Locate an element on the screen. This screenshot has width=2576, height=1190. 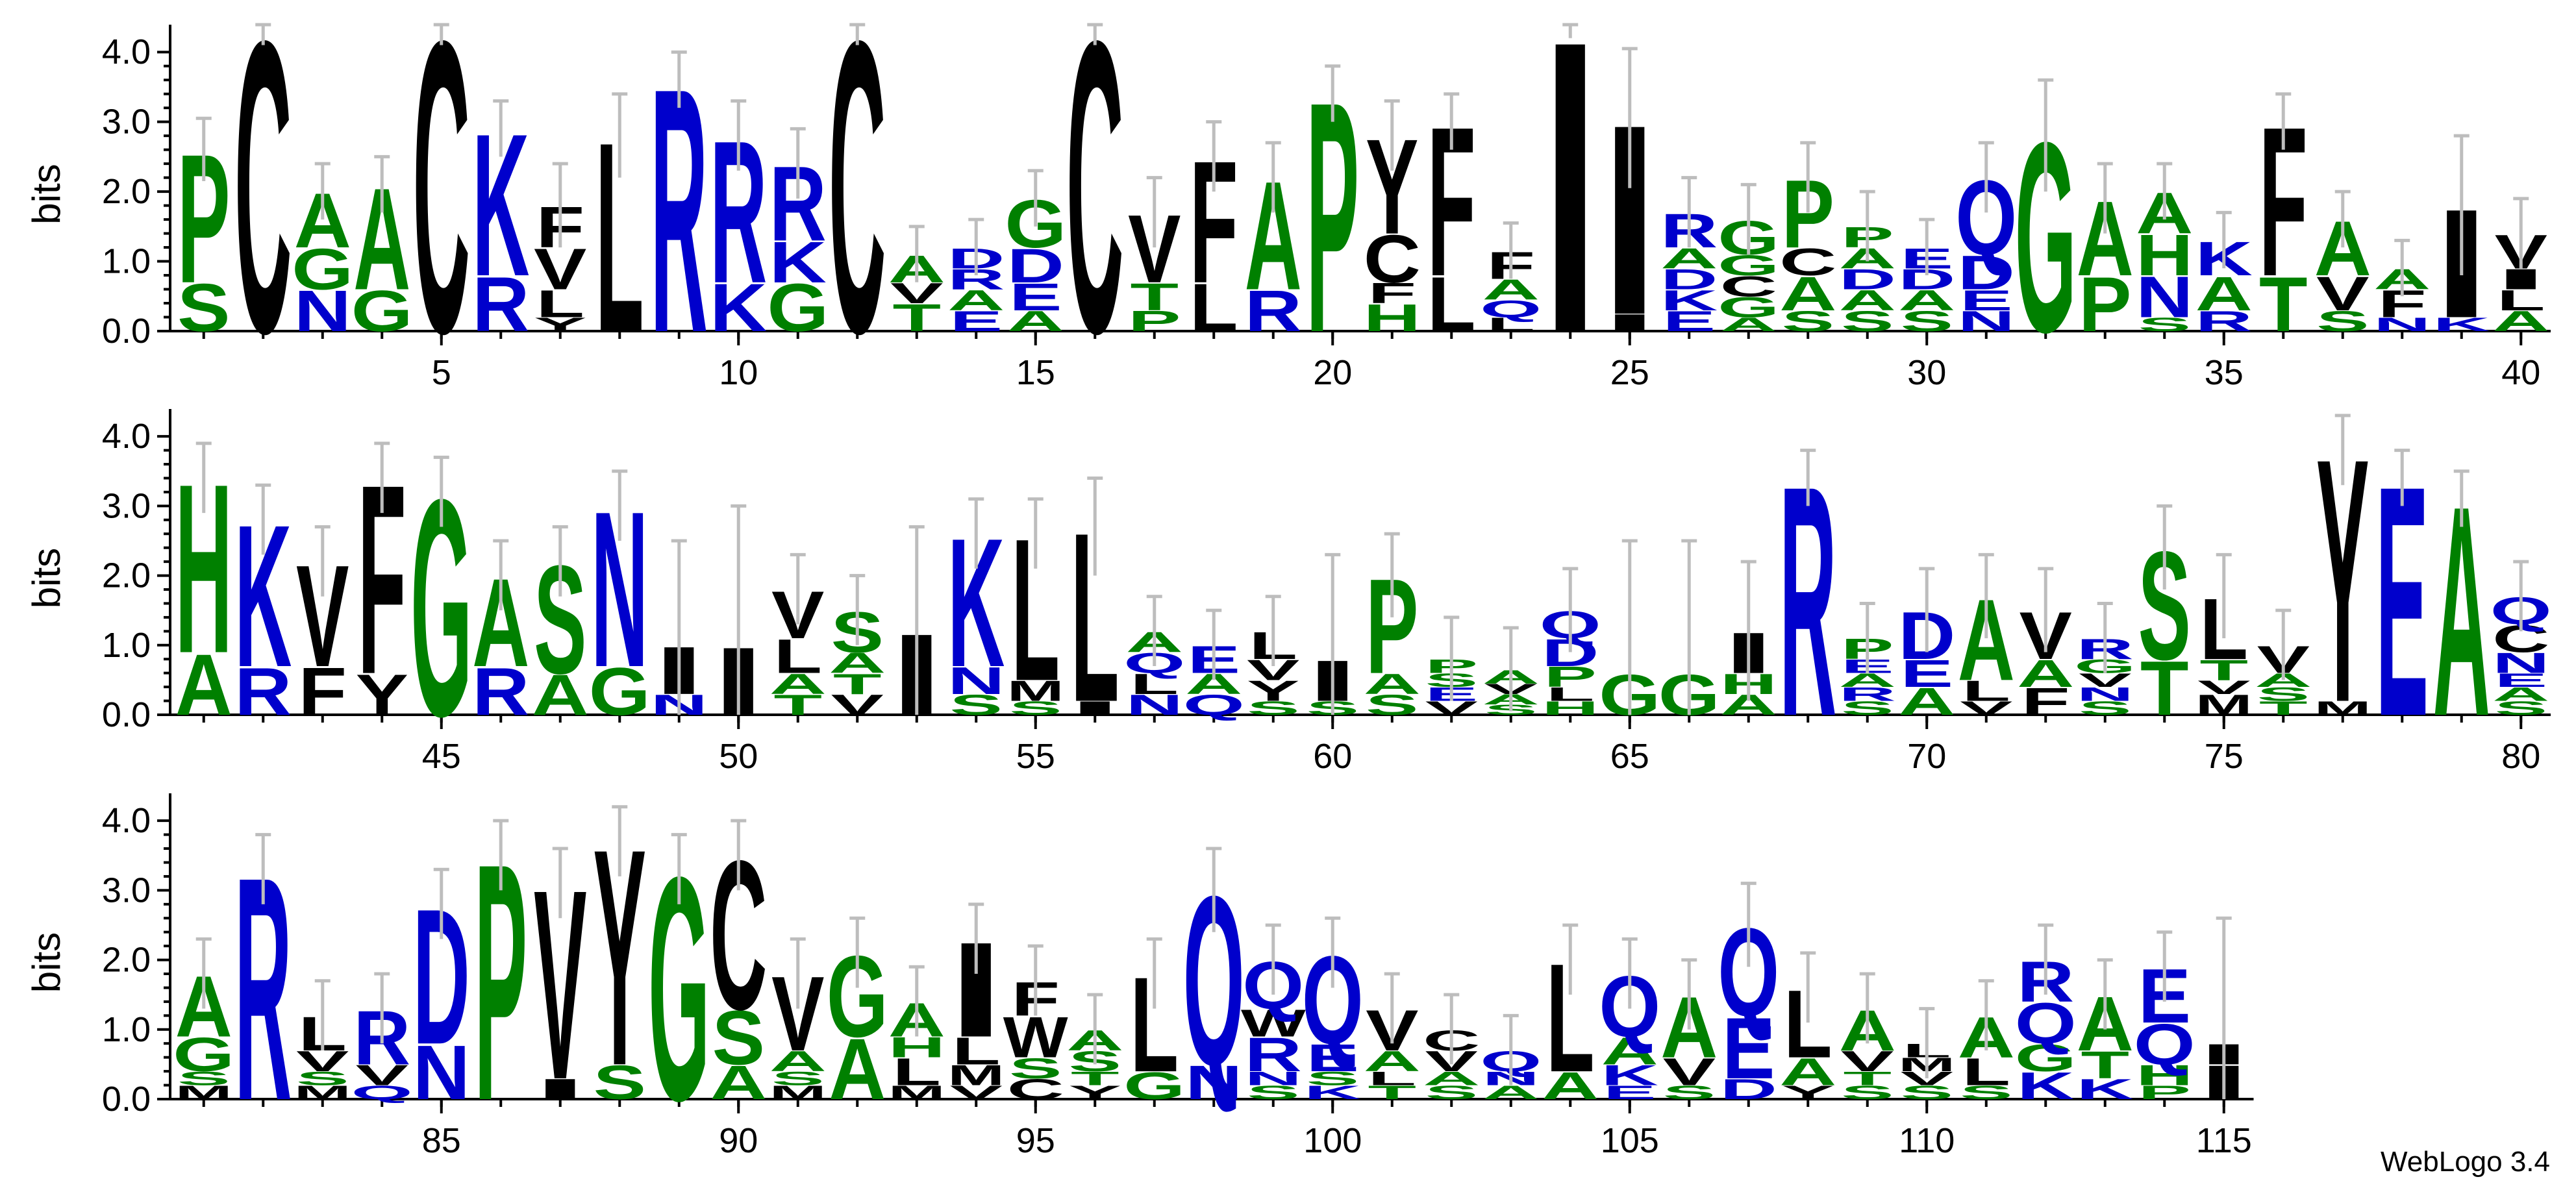
logo-letter-H: H is located at coordinates (2164, 255).